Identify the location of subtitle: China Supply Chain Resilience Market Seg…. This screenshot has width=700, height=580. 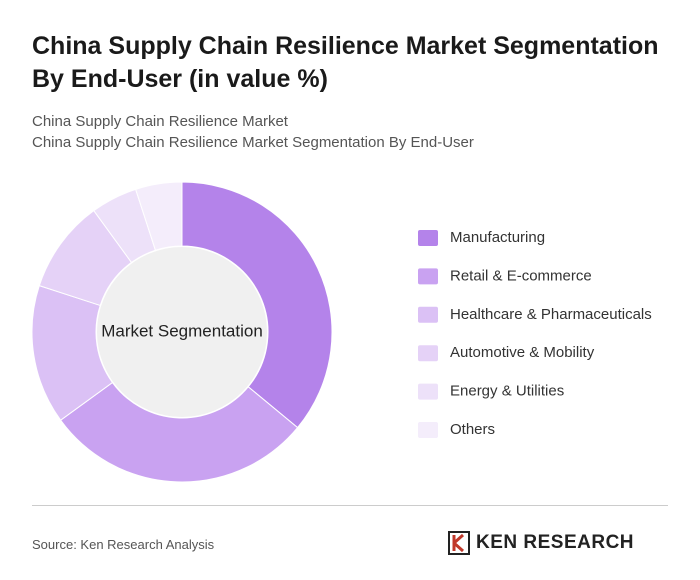
(253, 142).